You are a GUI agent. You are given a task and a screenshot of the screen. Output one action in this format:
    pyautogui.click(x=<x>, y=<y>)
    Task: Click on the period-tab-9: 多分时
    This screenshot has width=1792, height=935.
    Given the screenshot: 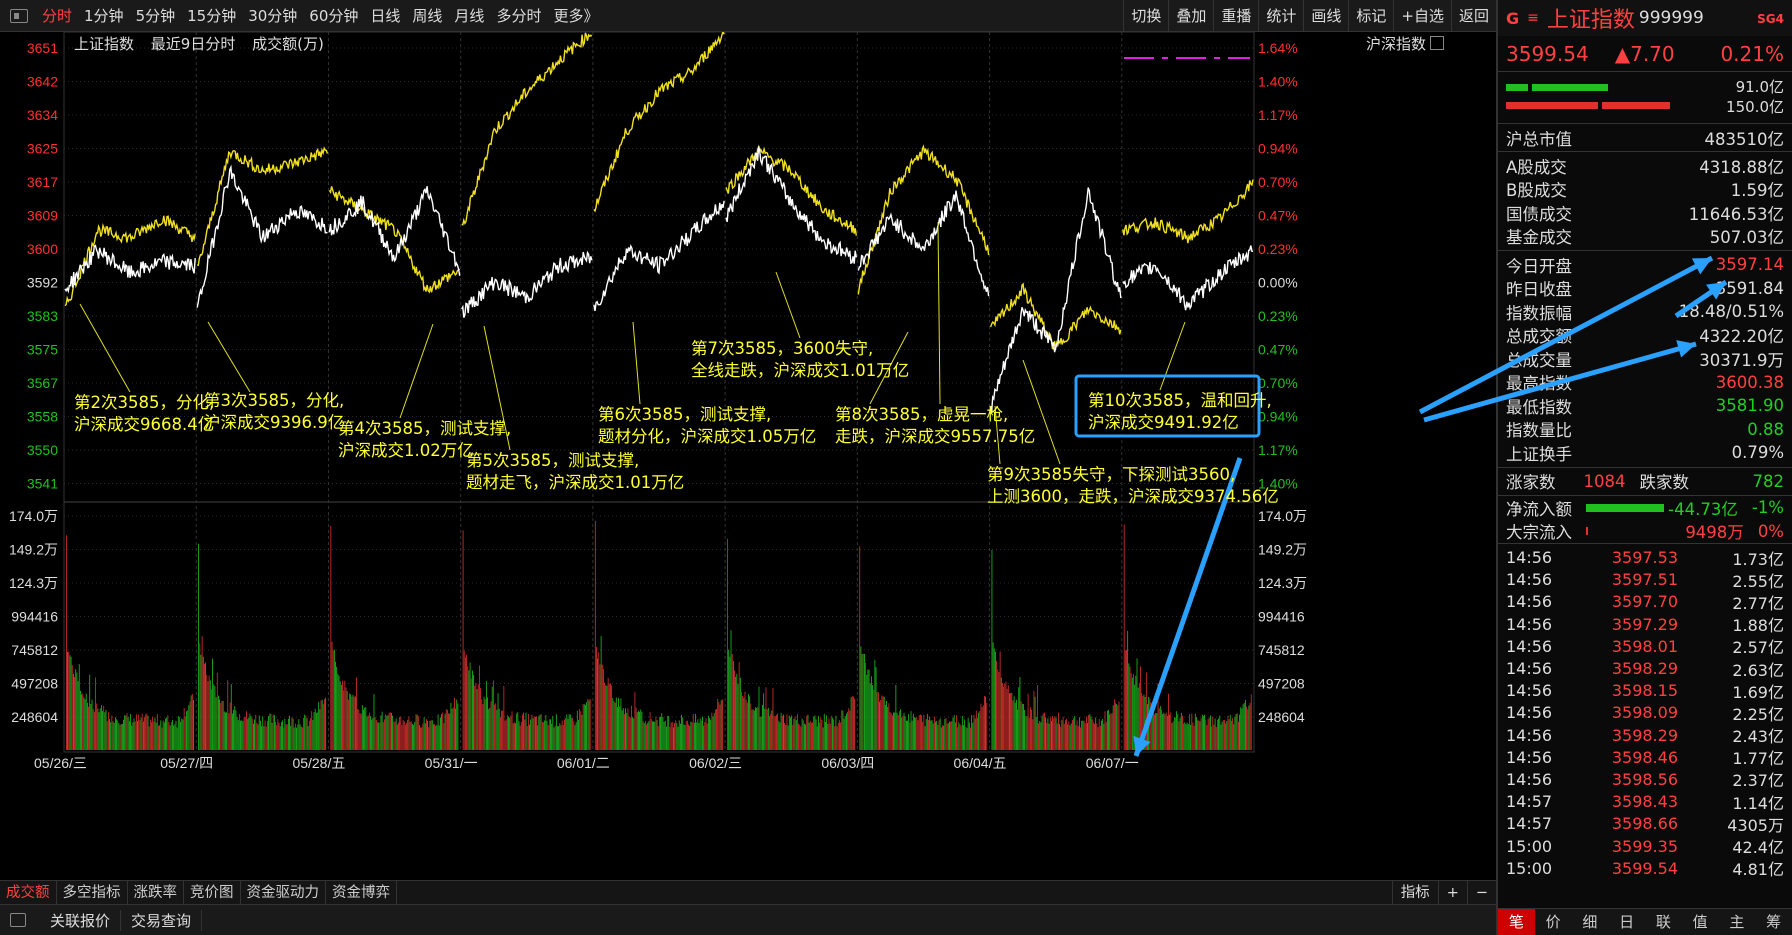 What is the action you would take?
    pyautogui.click(x=519, y=16)
    